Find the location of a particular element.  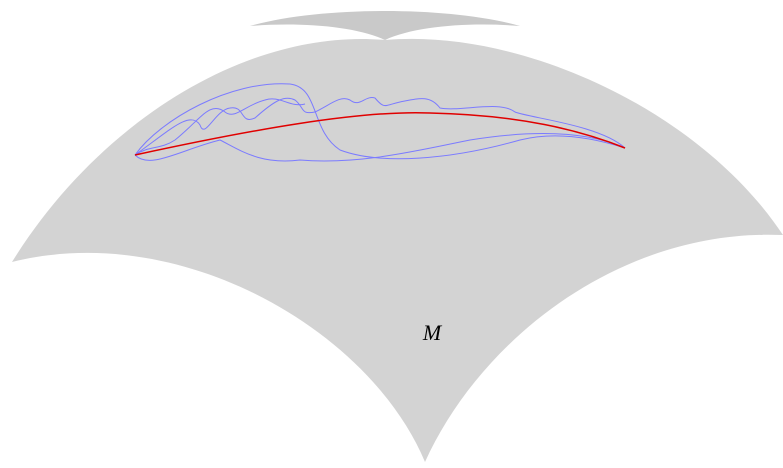

surface-back is located at coordinates (385, 25).